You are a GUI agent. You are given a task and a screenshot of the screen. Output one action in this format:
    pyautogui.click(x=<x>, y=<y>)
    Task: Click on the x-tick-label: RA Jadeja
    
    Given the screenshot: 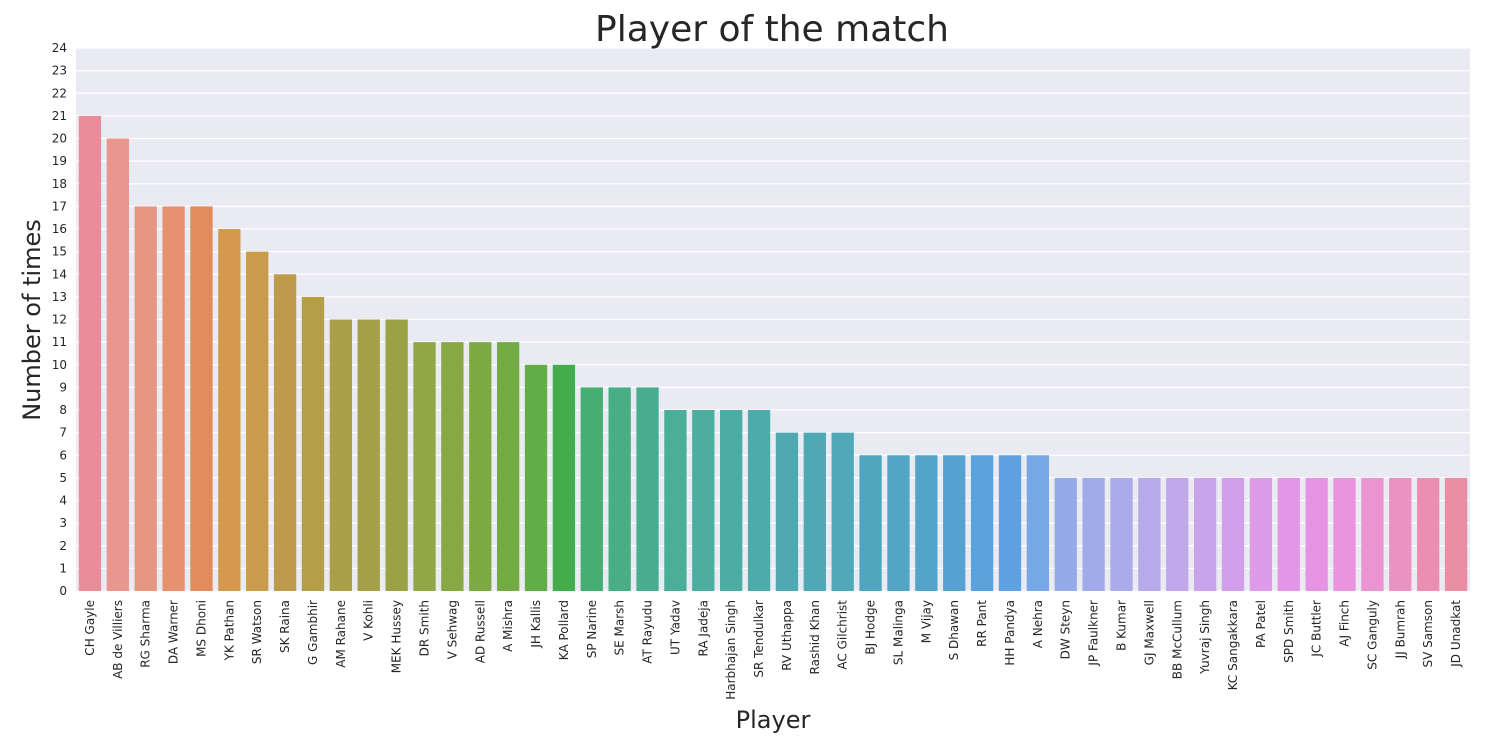 What is the action you would take?
    pyautogui.click(x=703, y=628)
    